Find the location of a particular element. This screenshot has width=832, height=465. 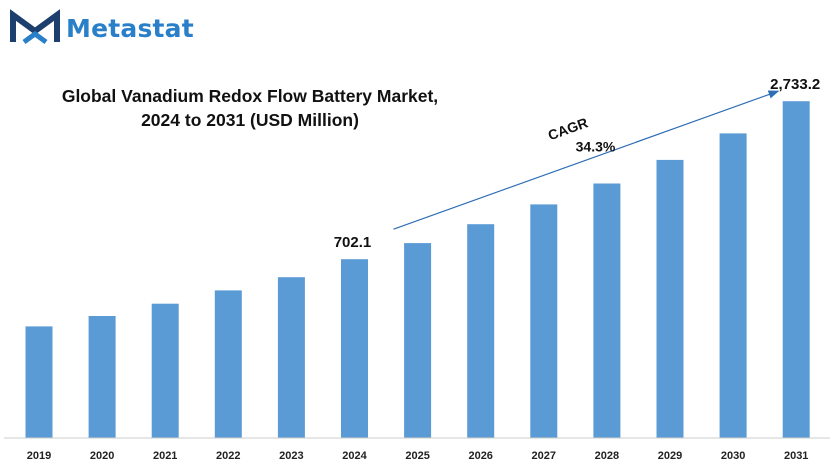

bar-2024 is located at coordinates (354, 348).